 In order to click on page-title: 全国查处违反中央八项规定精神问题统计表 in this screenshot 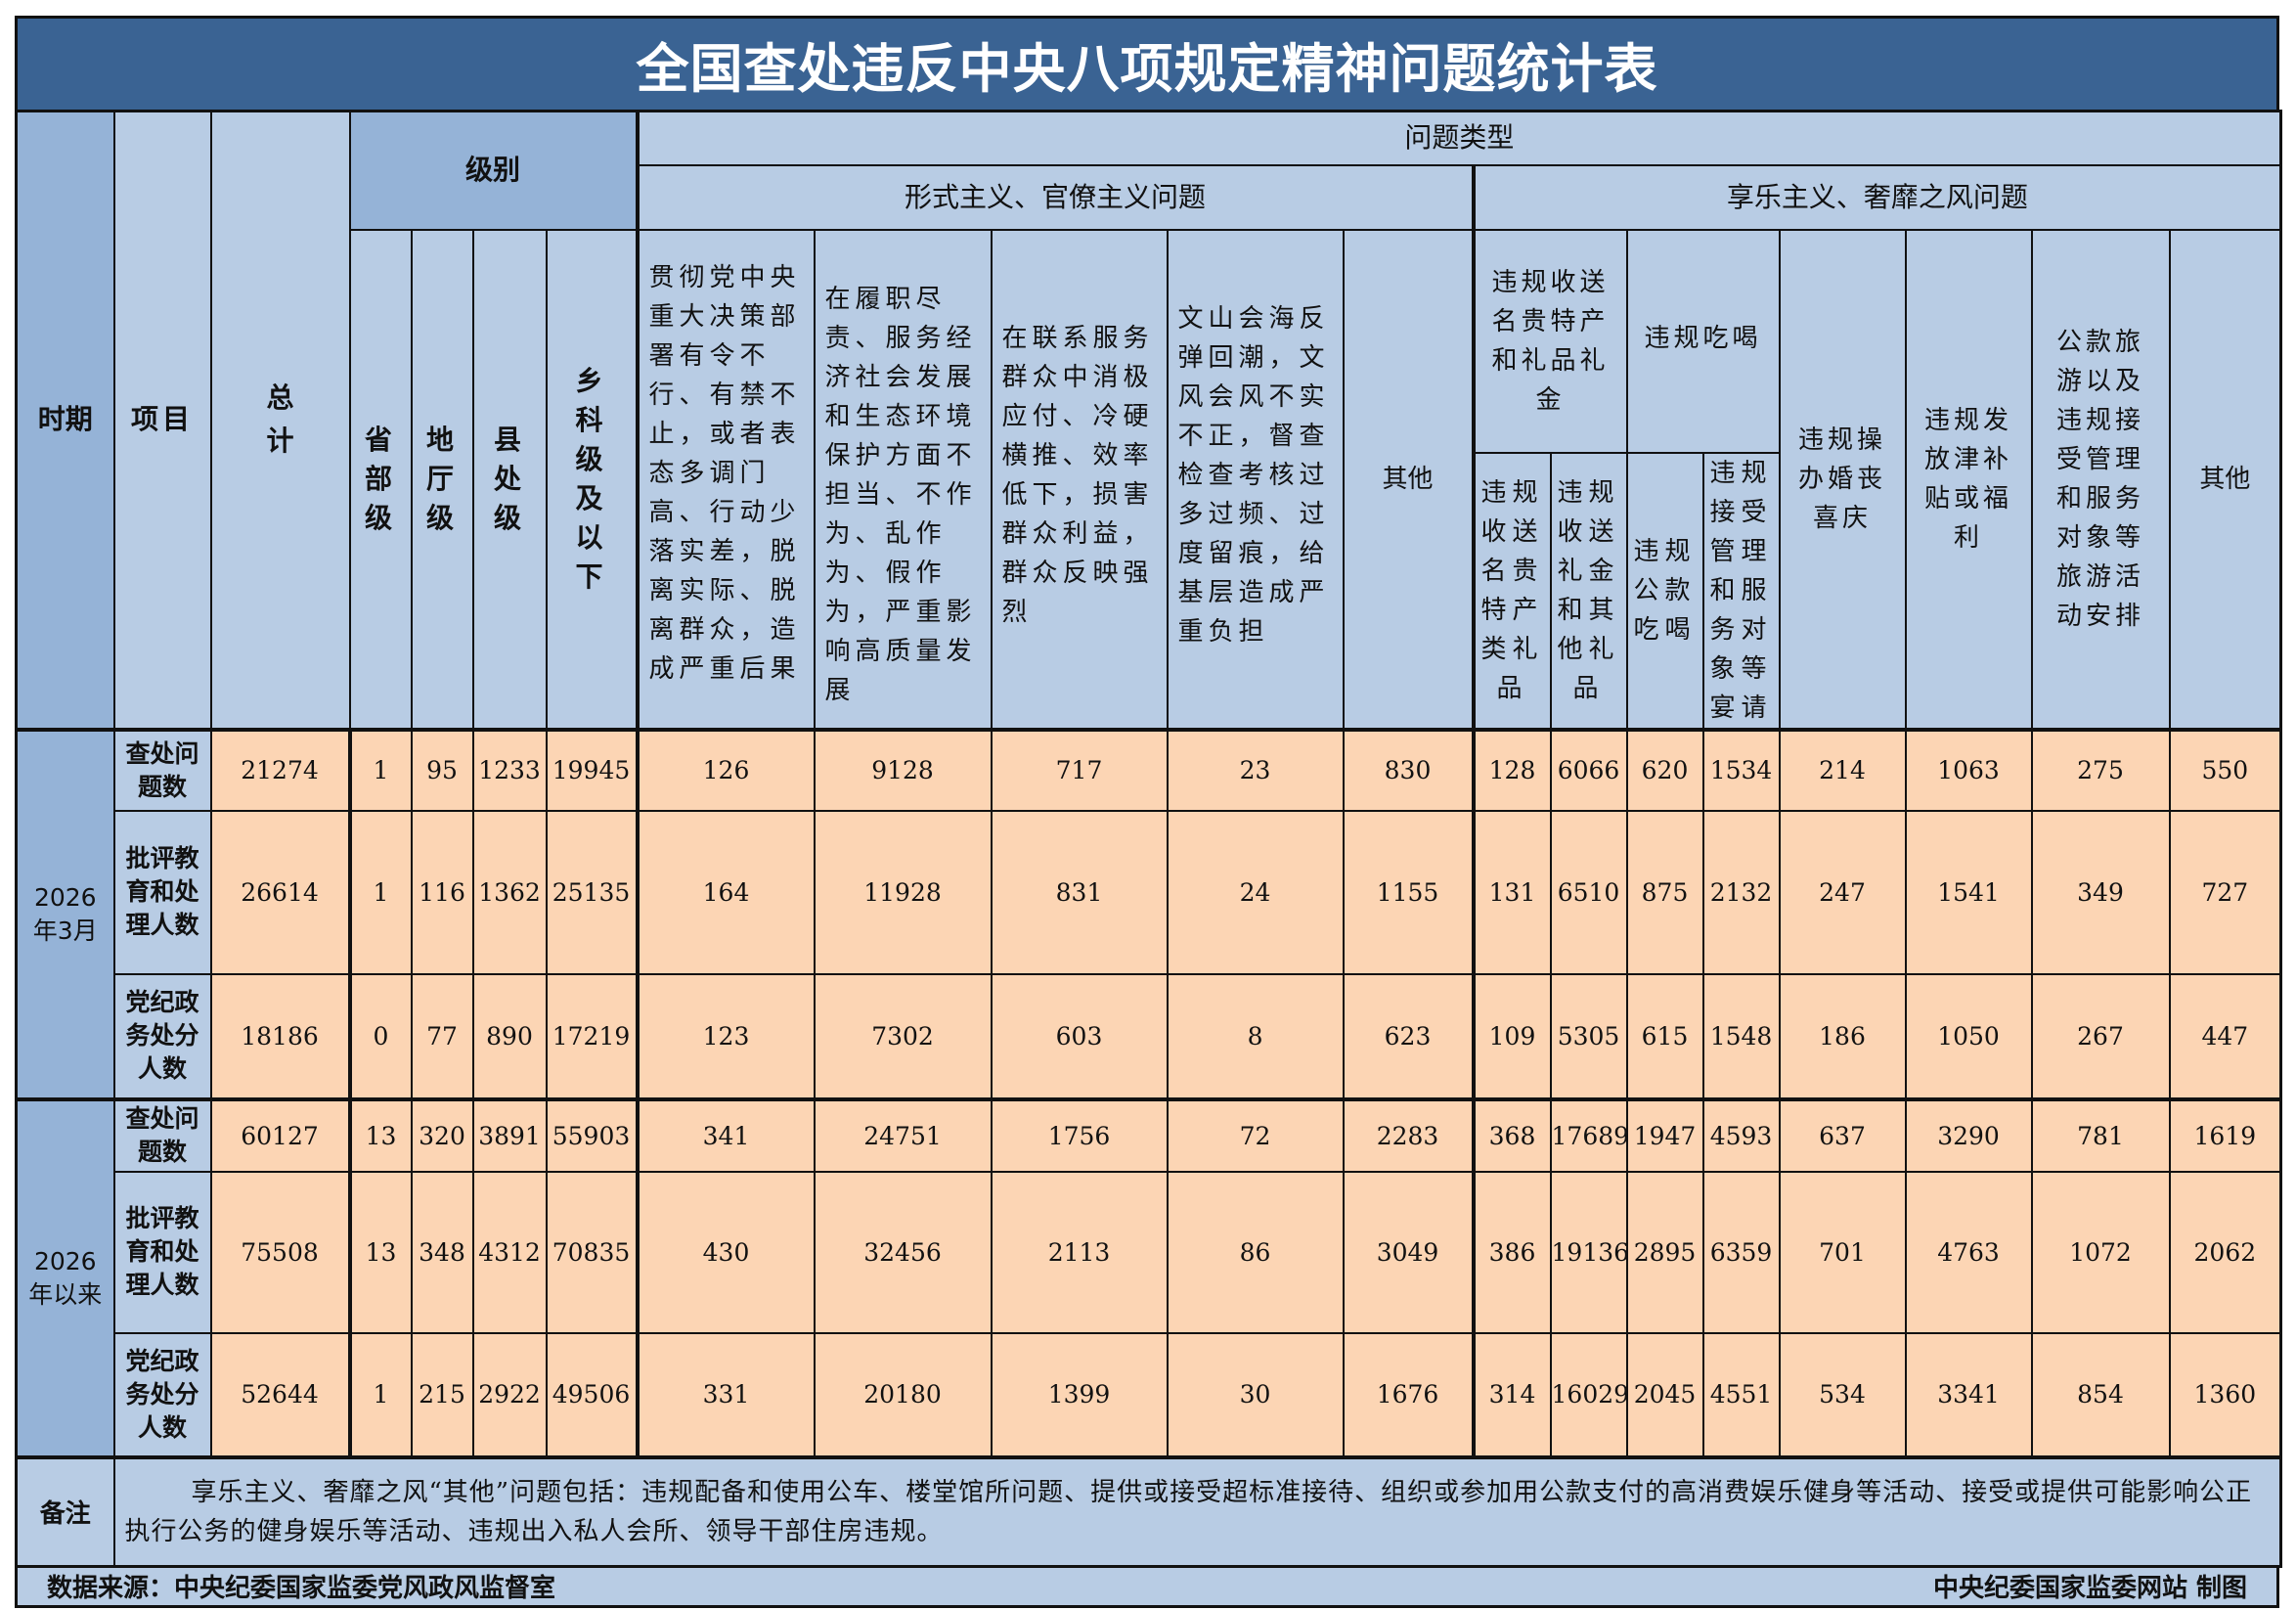, I will do `click(1147, 63)`.